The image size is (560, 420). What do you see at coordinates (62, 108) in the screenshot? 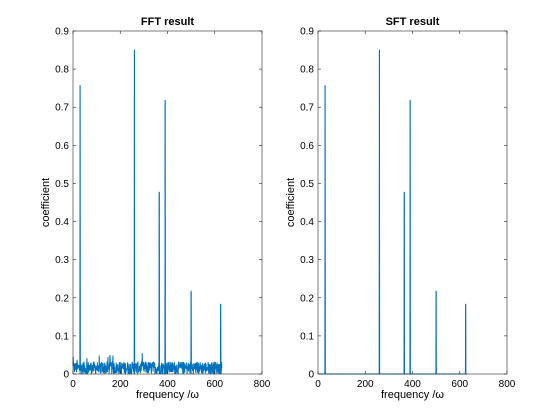
I see `fft-y-tick-label: 0.7` at bounding box center [62, 108].